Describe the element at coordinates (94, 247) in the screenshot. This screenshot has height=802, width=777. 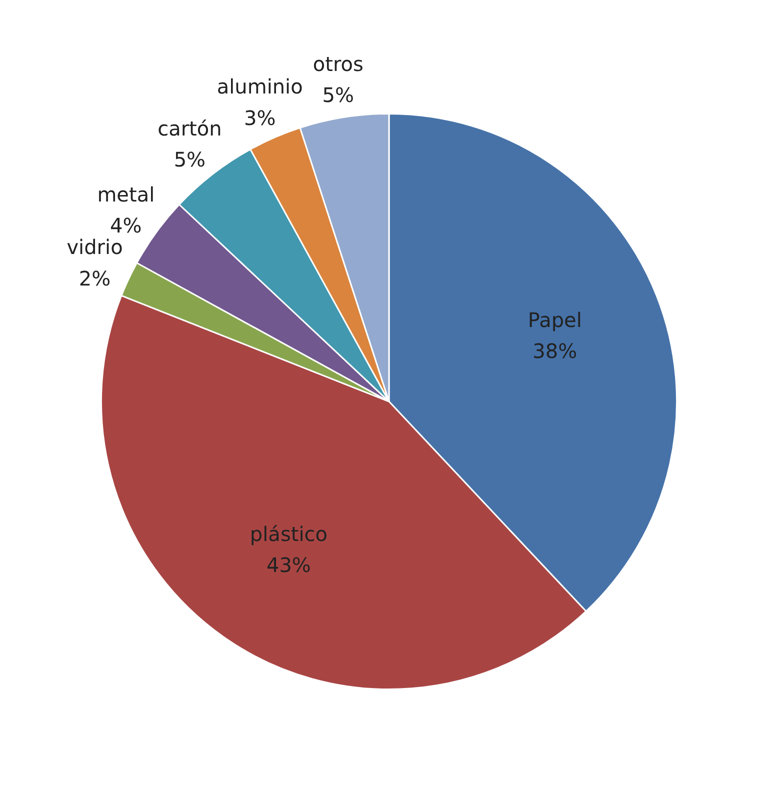
I see `slice-label: vidrio` at that location.